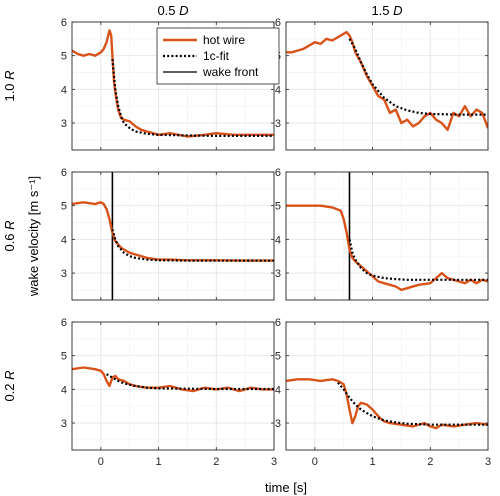 The image size is (500, 496). What do you see at coordinates (382, 10) in the screenshot?
I see `column-title-value: 1.5` at bounding box center [382, 10].